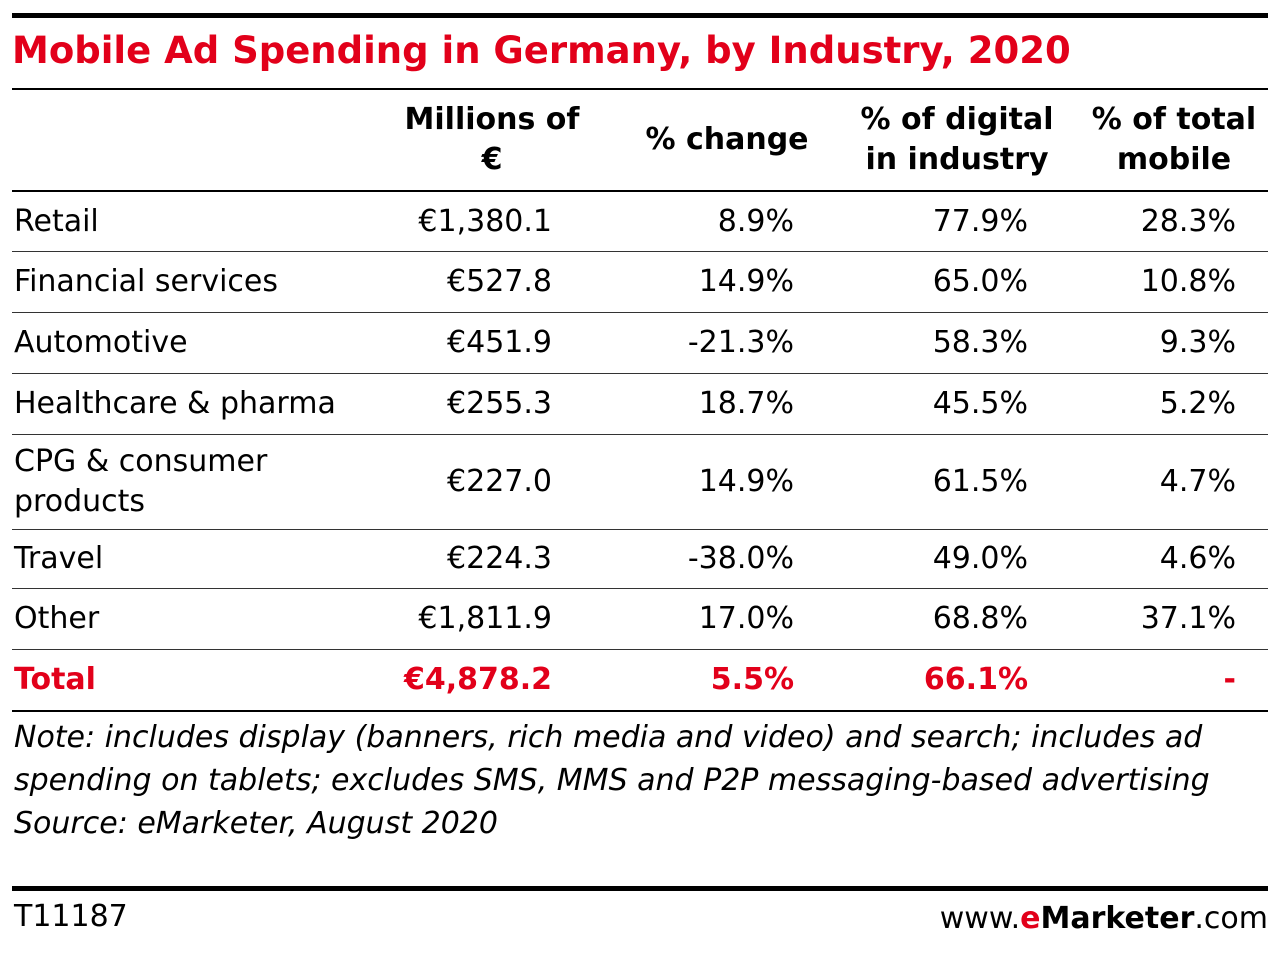 This screenshot has width=1280, height=954. I want to click on table-row: Healthcare & pharma €255.3 18.7% 45.5% 5.2%, so click(640, 403).